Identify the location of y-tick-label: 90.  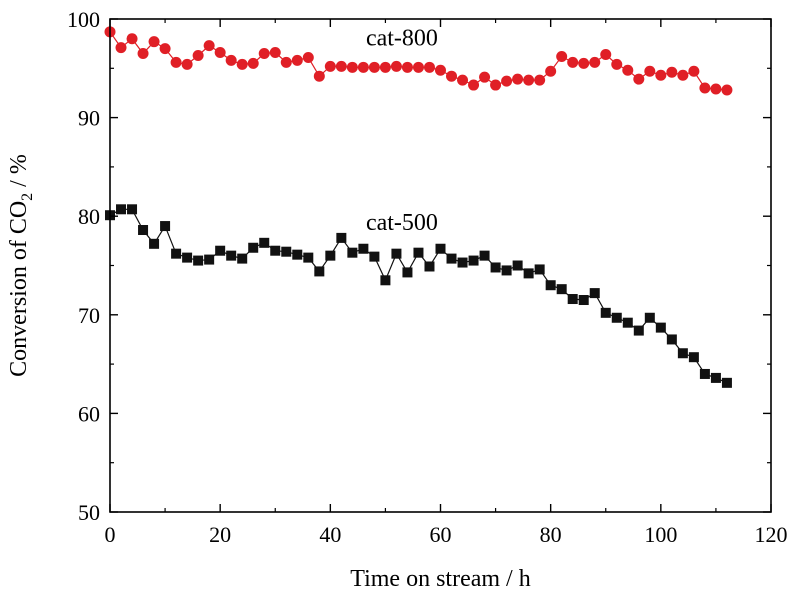
(89, 118).